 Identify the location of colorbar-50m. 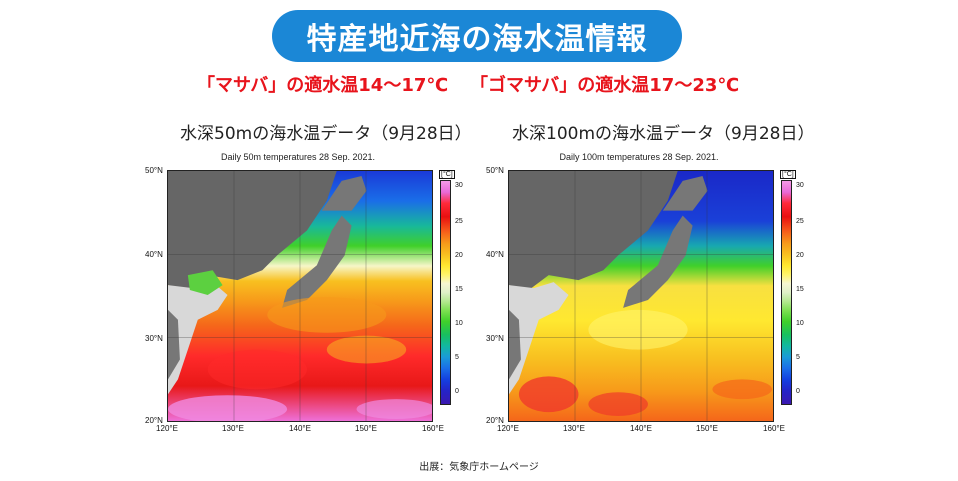
(445, 292).